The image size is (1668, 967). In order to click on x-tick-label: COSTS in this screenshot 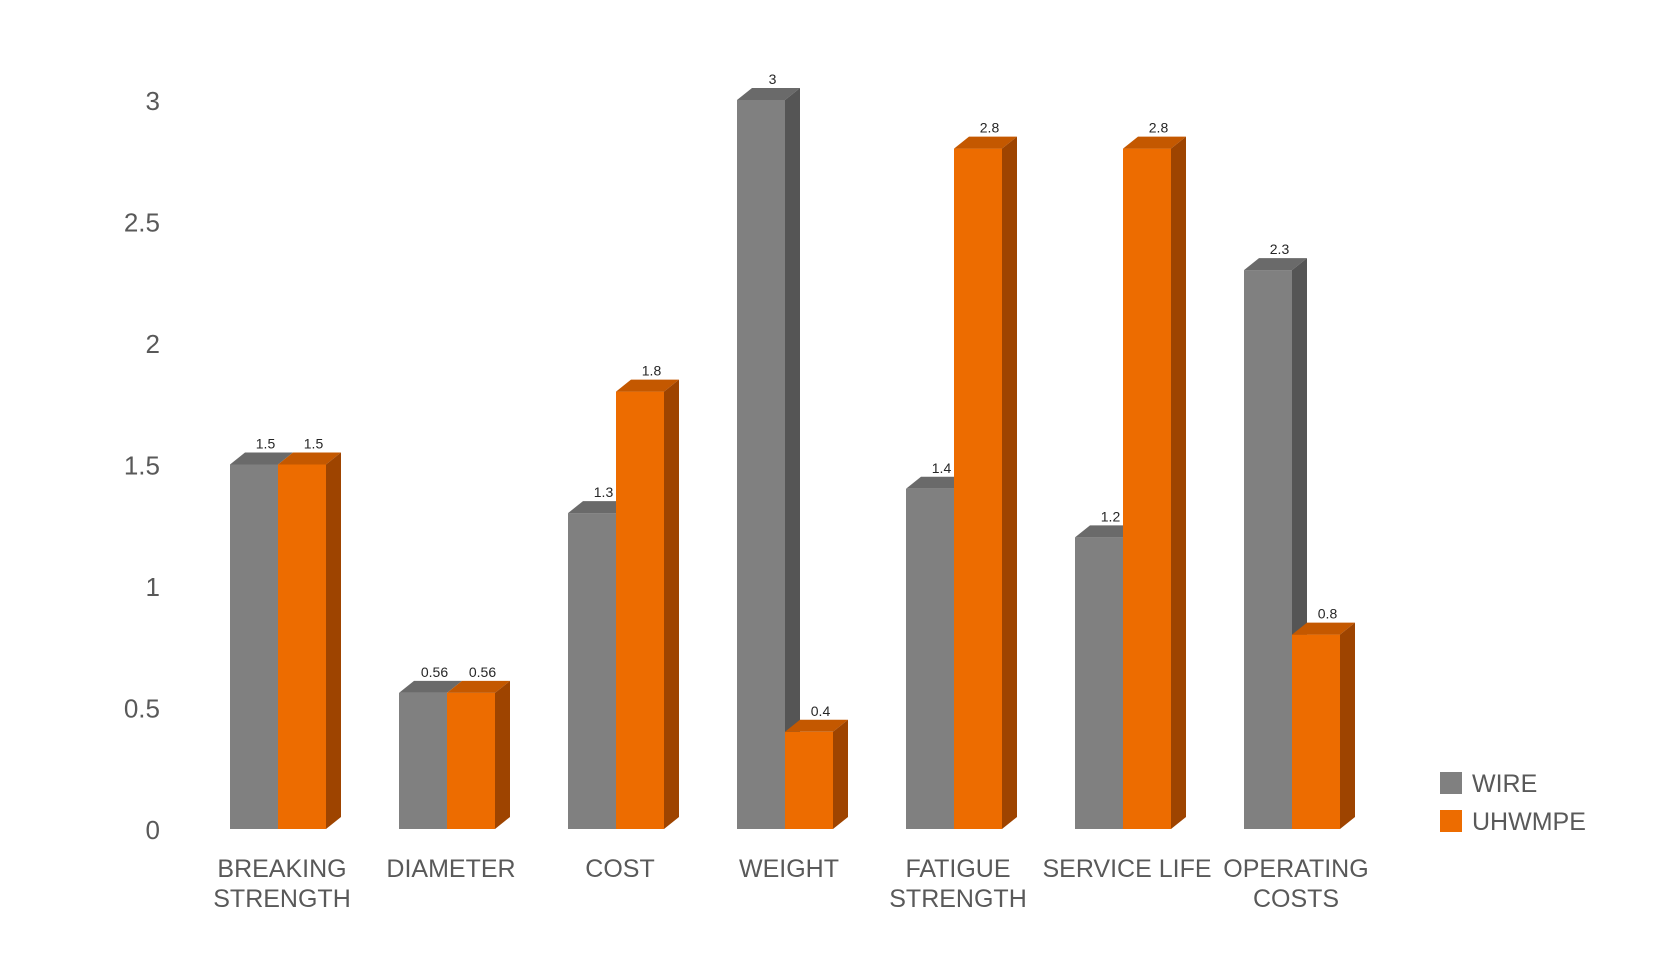, I will do `click(1296, 899)`.